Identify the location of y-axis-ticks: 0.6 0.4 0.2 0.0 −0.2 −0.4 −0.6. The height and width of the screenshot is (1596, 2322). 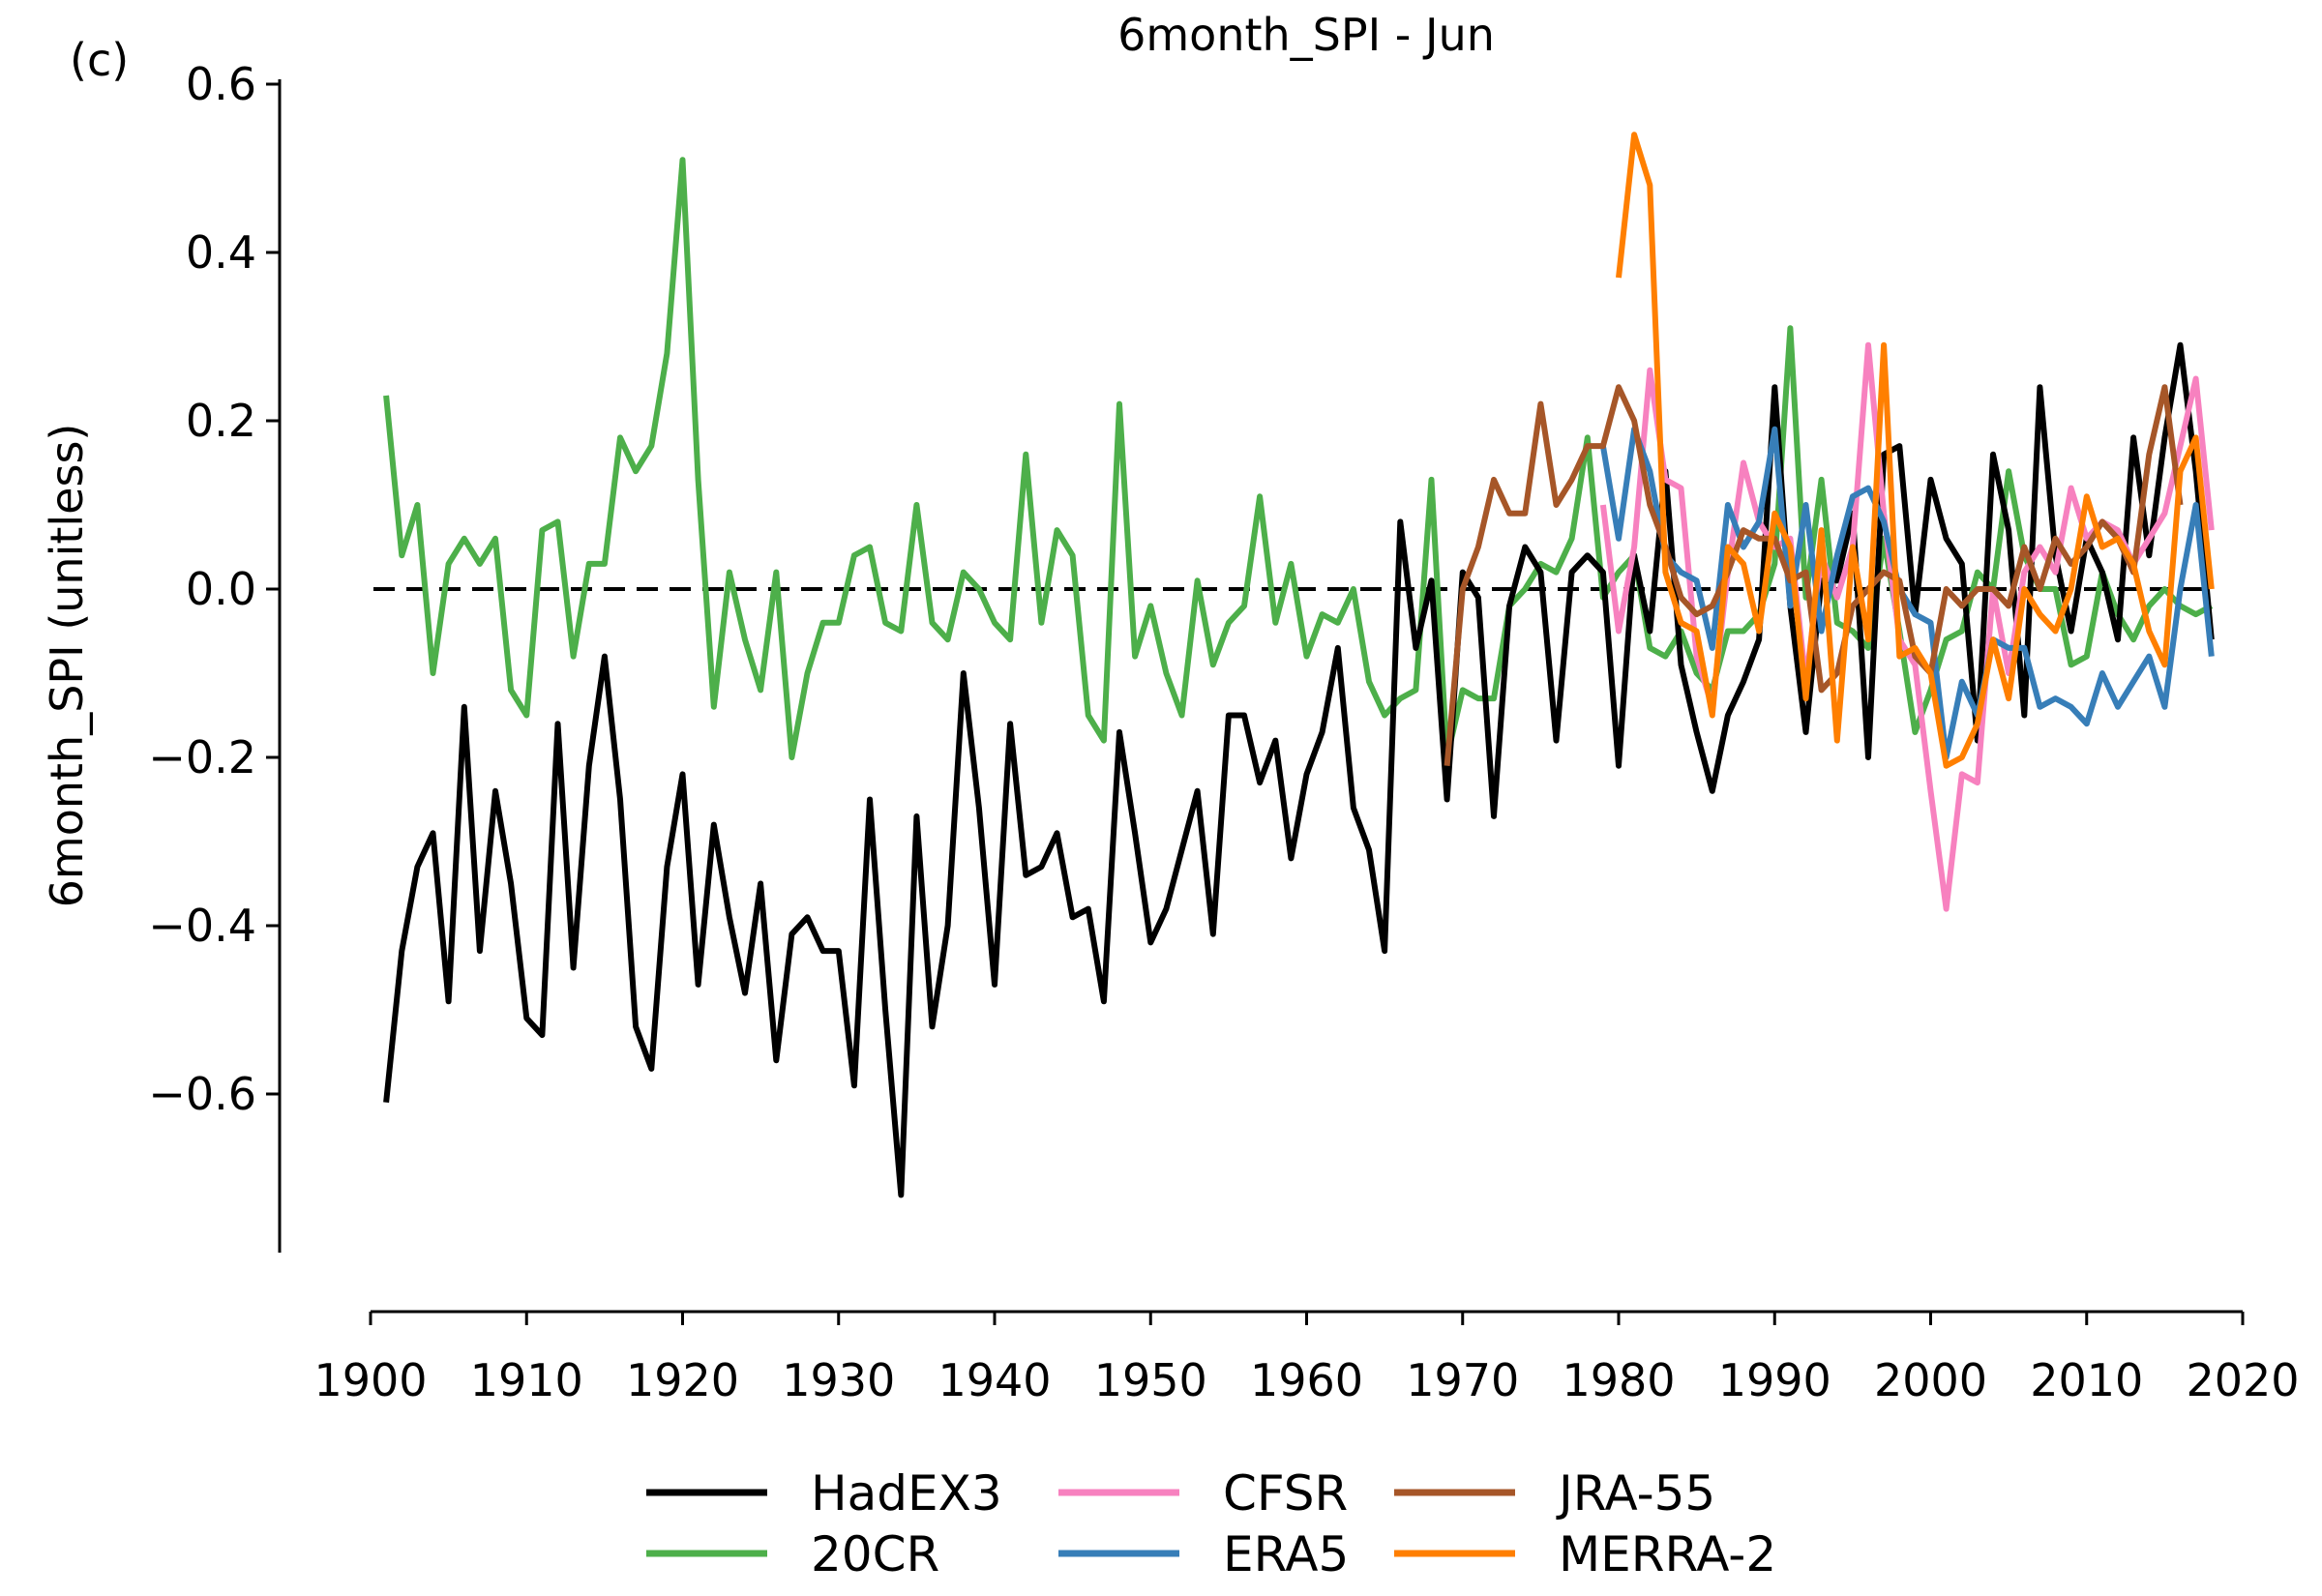
(214, 589).